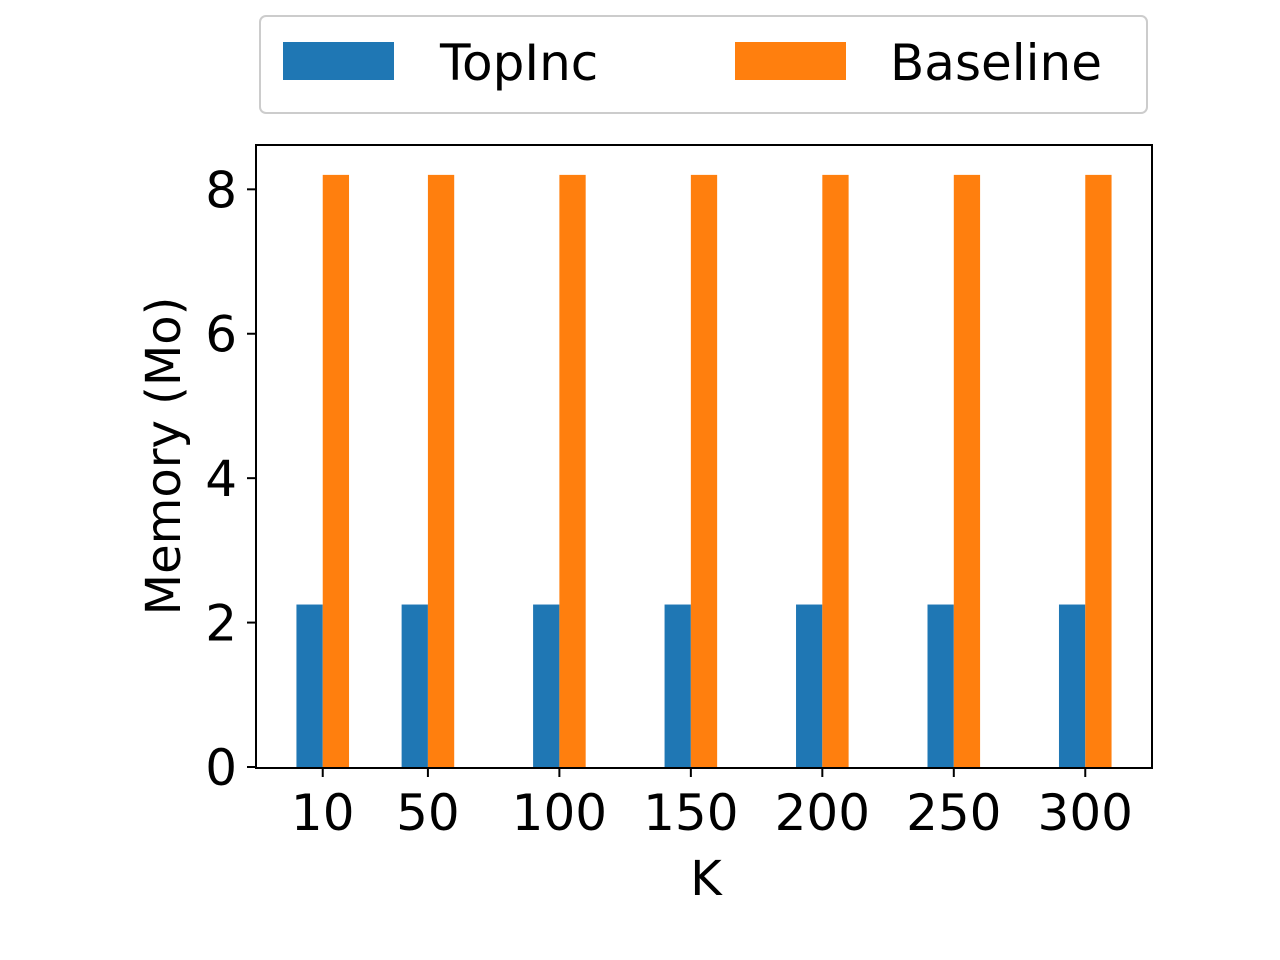 The height and width of the screenshot is (960, 1280). What do you see at coordinates (953, 813) in the screenshot?
I see `x-tick-label: 250` at bounding box center [953, 813].